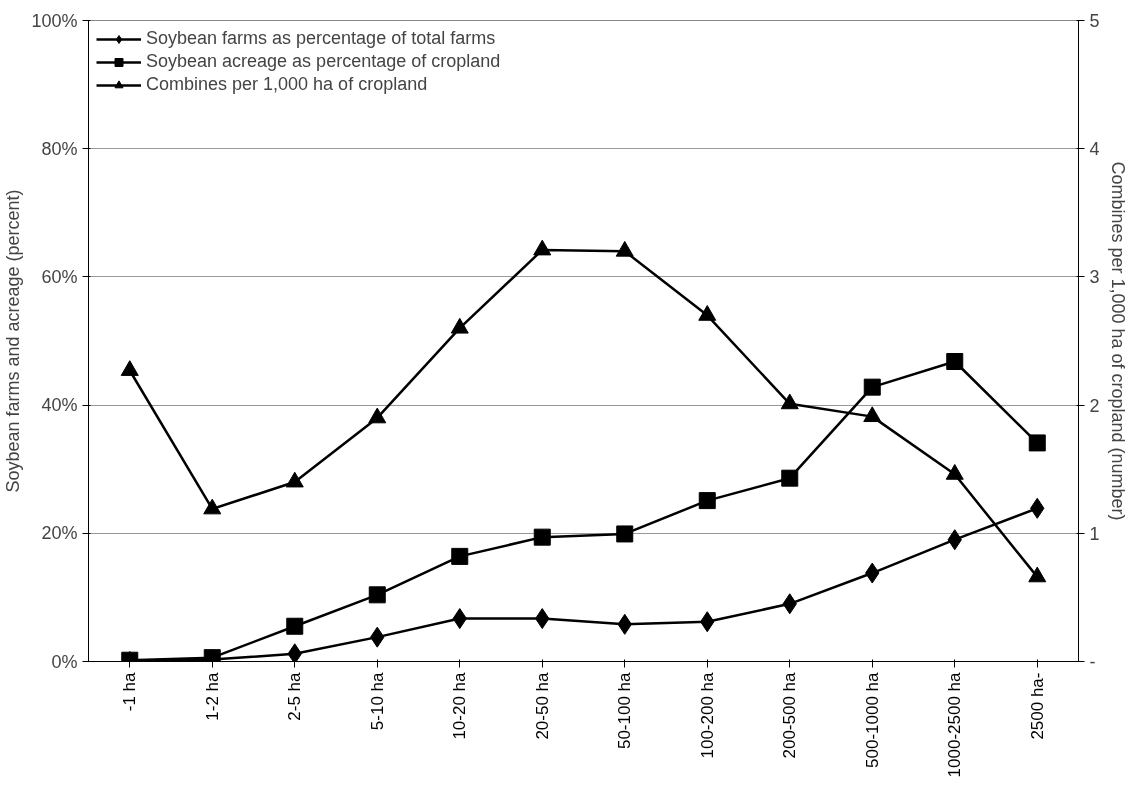  What do you see at coordinates (130, 691) in the screenshot?
I see `x-tick-label: -1 ha` at bounding box center [130, 691].